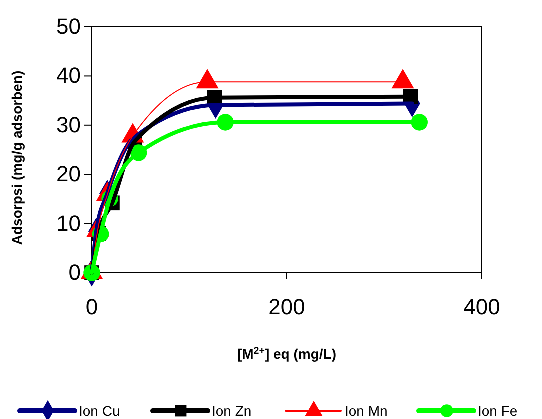 The width and height of the screenshot is (542, 419). I want to click on x-tick-label: 0, so click(92, 307).